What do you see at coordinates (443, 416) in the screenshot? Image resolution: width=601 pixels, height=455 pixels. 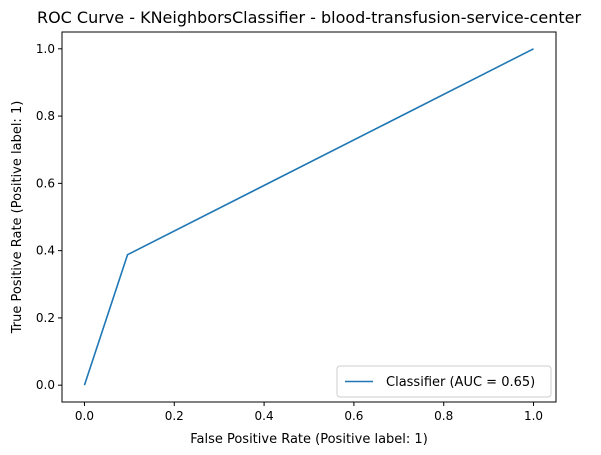 I see `x-tick-label: 0.8` at bounding box center [443, 416].